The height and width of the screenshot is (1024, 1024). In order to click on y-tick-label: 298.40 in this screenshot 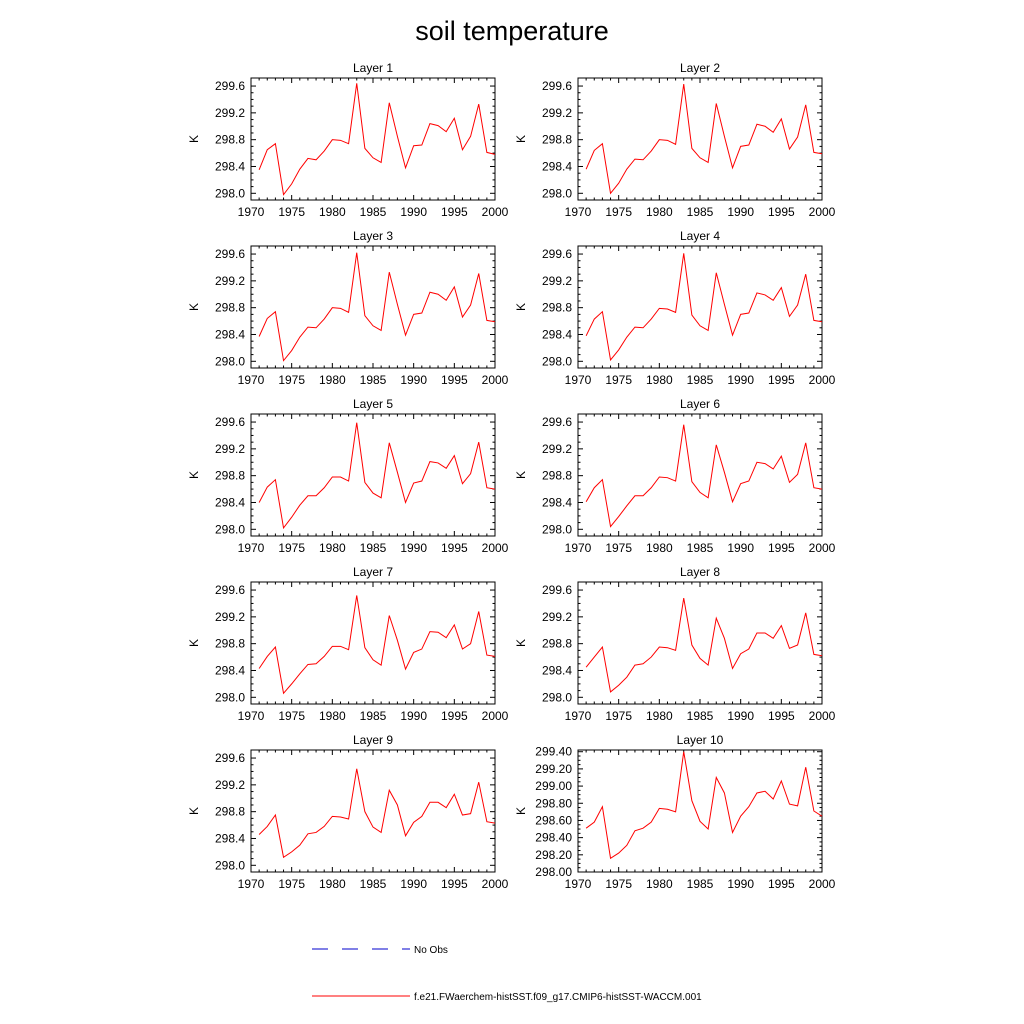, I will do `click(553, 838)`.